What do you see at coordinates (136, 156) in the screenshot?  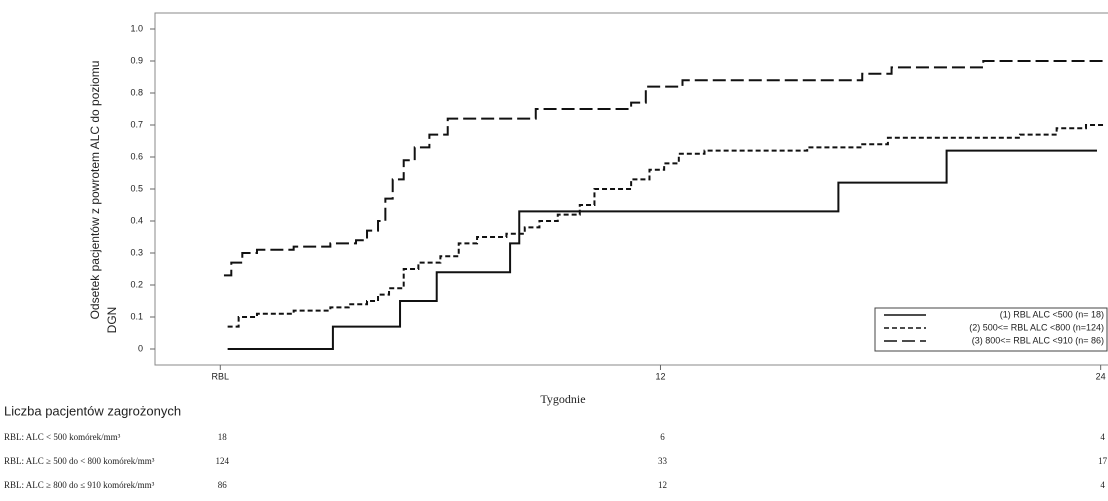 I see `y-tick-label: 0.6` at bounding box center [136, 156].